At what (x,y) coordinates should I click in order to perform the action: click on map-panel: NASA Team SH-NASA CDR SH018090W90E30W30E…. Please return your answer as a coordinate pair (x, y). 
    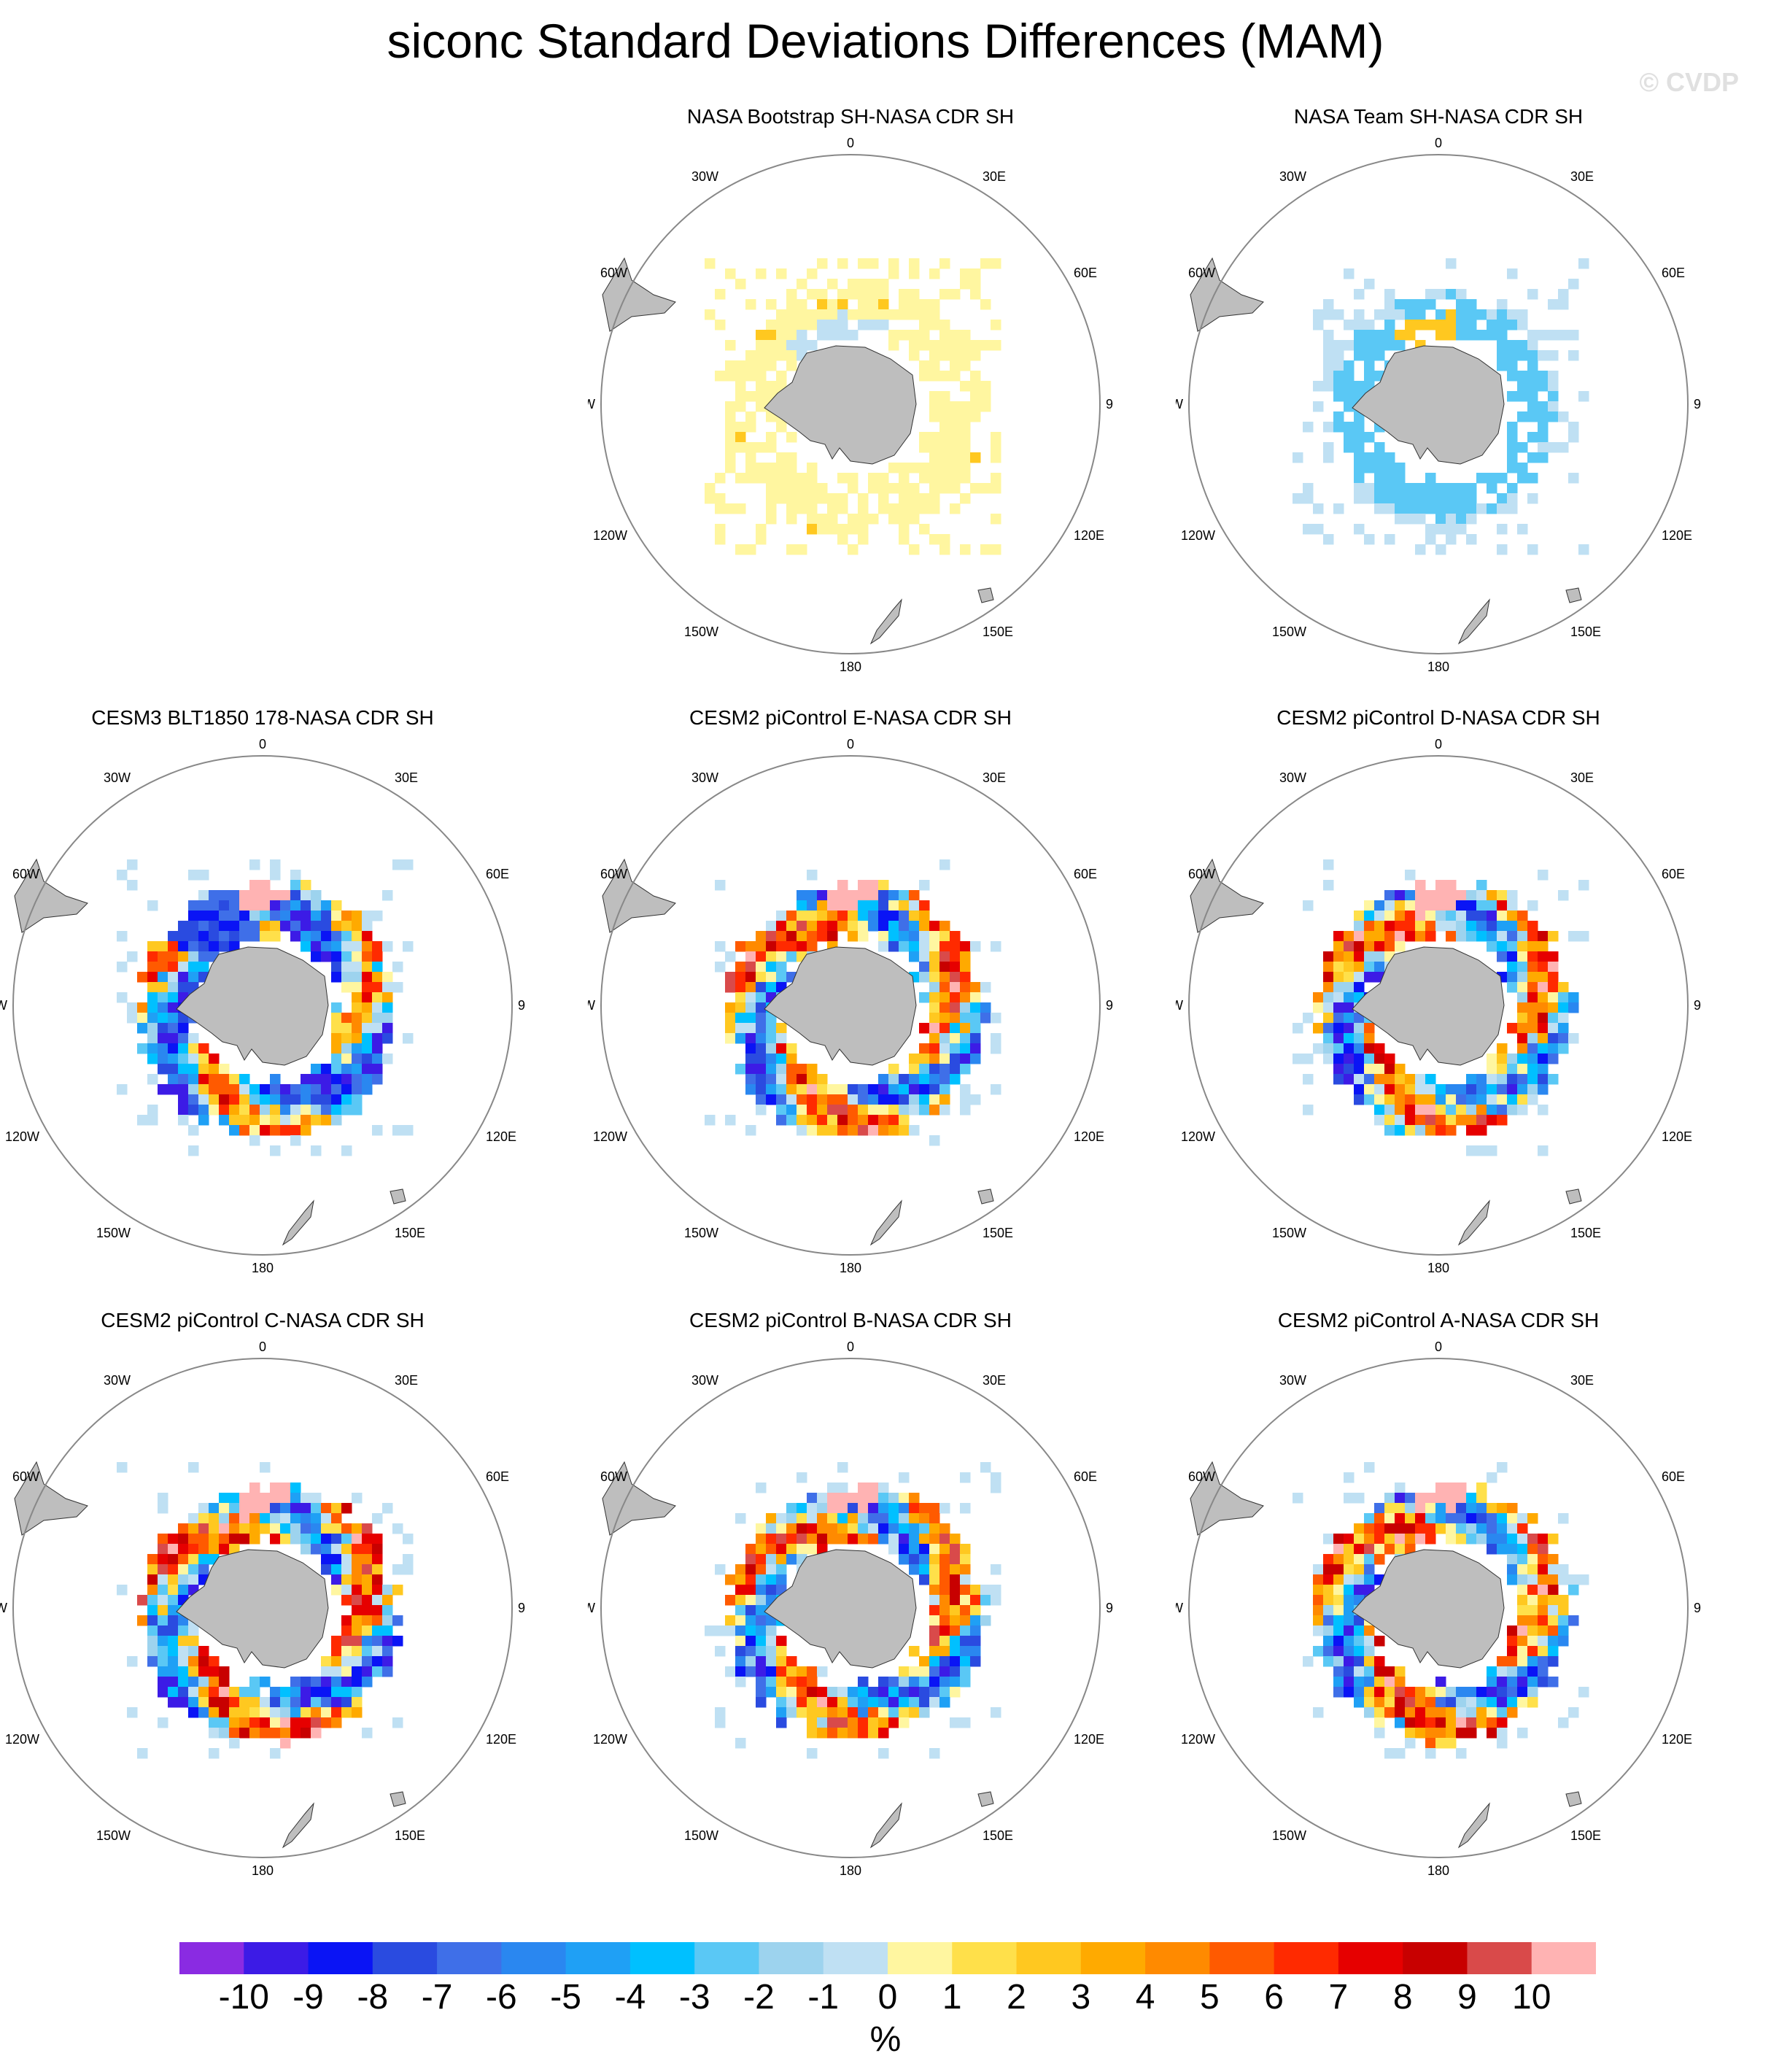
    Looking at the image, I should click on (1438, 389).